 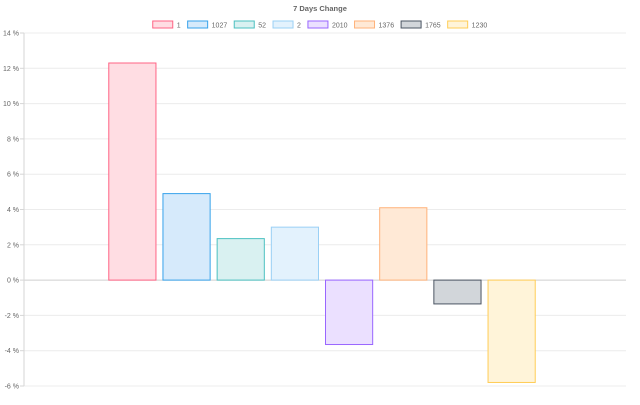 What do you see at coordinates (299, 26) in the screenshot?
I see `legend-label-2: 2` at bounding box center [299, 26].